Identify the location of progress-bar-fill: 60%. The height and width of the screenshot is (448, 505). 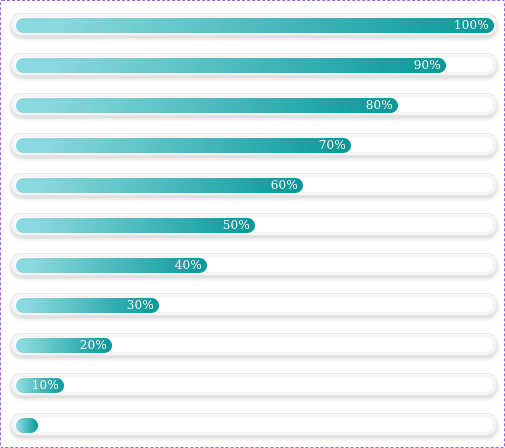
(159, 185).